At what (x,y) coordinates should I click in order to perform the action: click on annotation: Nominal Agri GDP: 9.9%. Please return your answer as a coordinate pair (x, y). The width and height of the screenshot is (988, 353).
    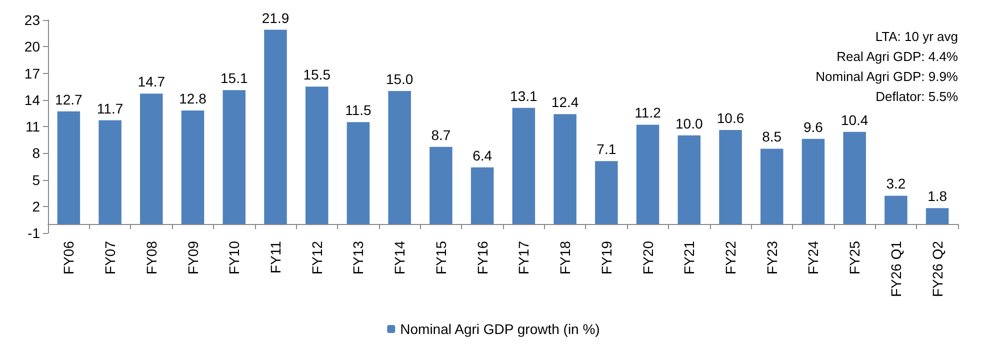
    Looking at the image, I should click on (887, 76).